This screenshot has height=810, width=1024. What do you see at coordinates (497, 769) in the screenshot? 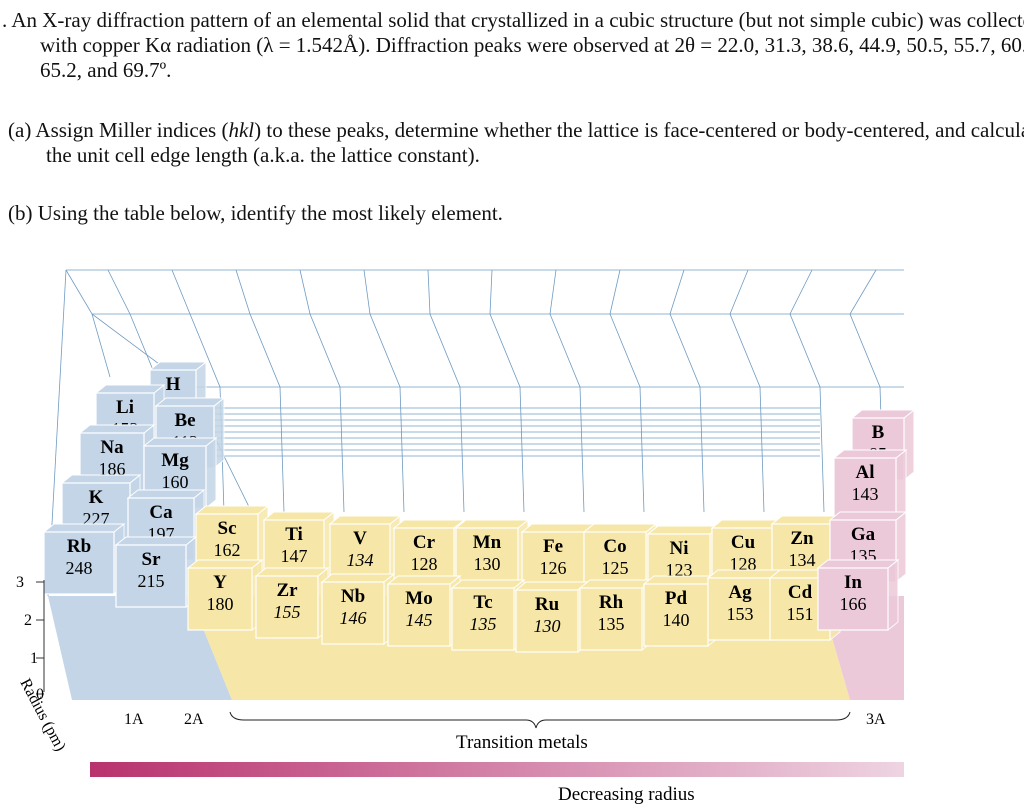
I see `decreasing-radius-gradient-bar` at bounding box center [497, 769].